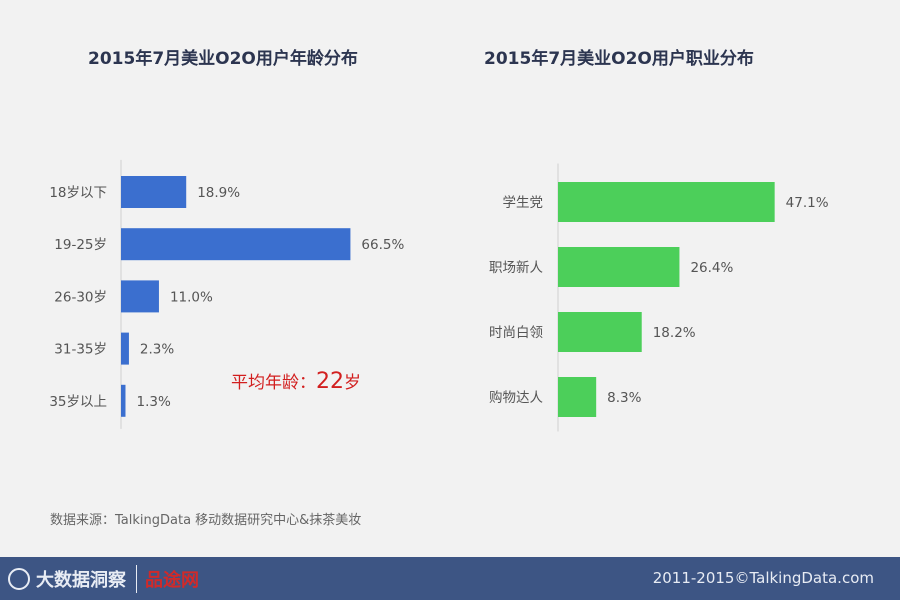 This screenshot has width=900, height=600. I want to click on average-age-prefix: 平均年龄：, so click(273, 383).